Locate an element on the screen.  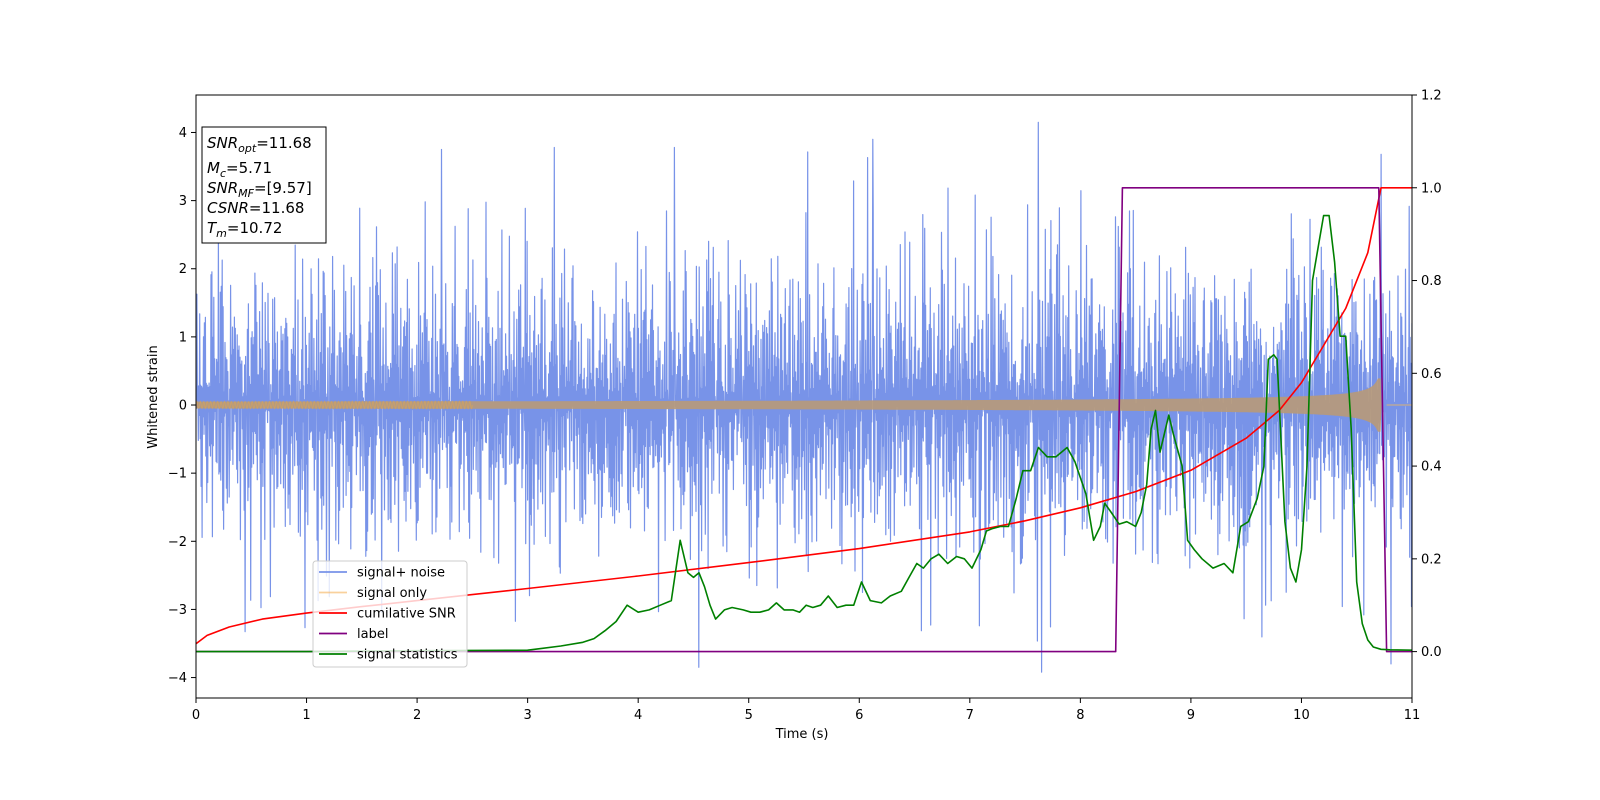
y2-tick-label: 1.0 is located at coordinates (1431, 188).